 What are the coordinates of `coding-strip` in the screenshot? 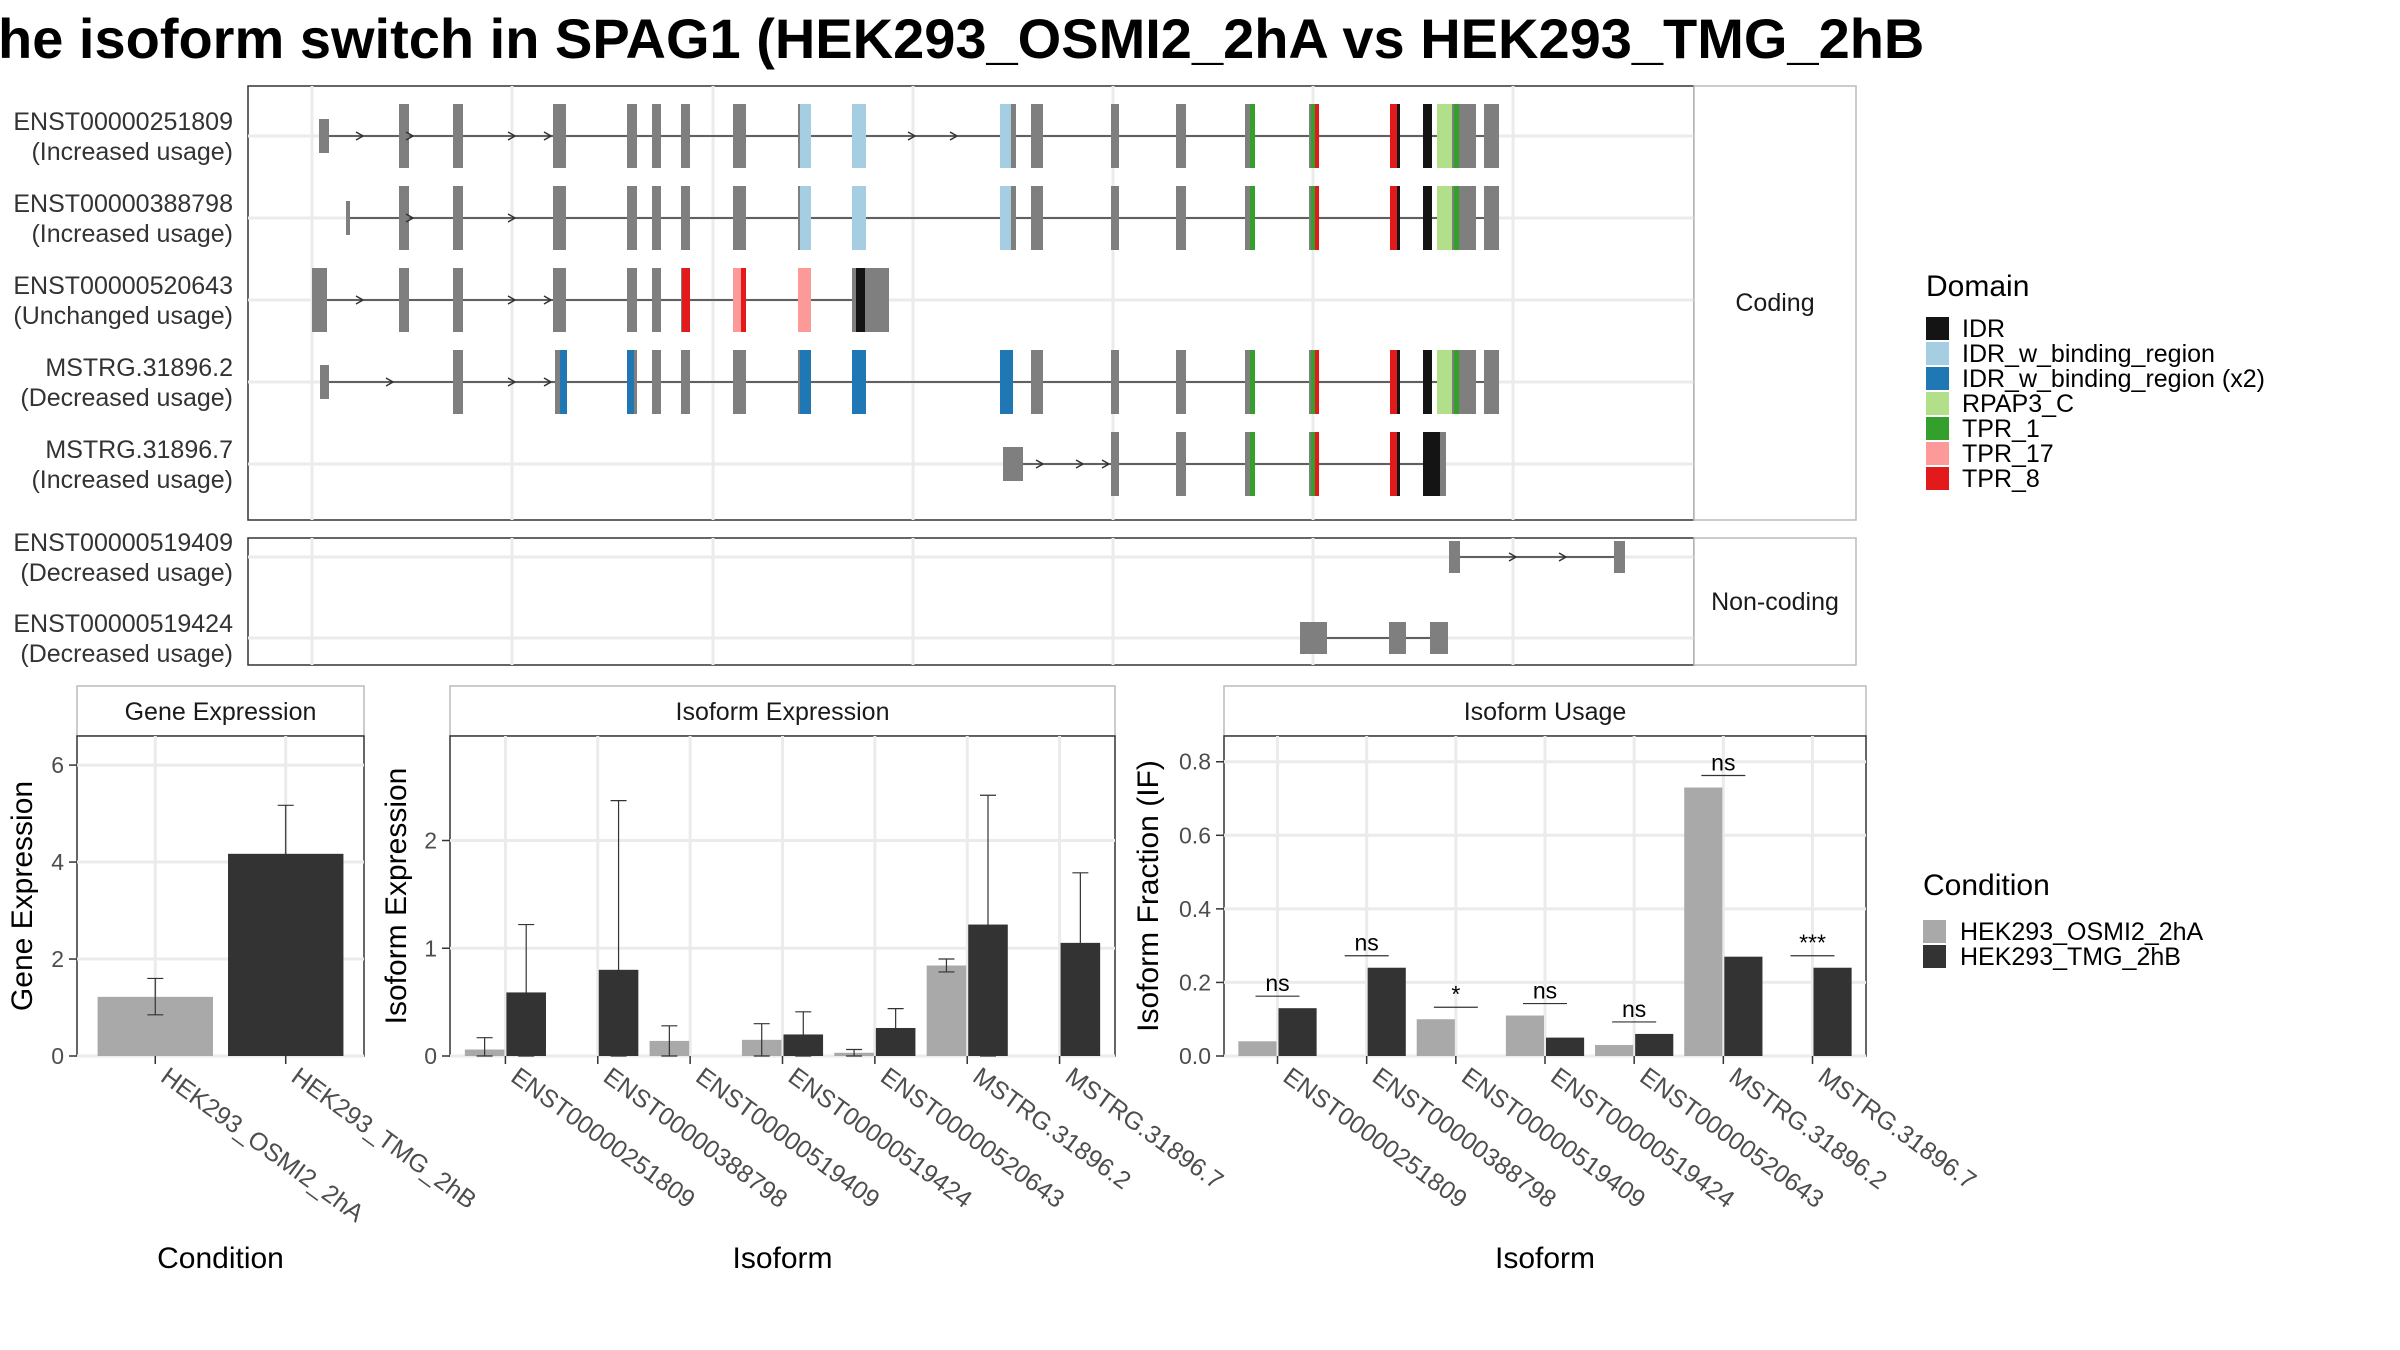 It's located at (1775, 303).